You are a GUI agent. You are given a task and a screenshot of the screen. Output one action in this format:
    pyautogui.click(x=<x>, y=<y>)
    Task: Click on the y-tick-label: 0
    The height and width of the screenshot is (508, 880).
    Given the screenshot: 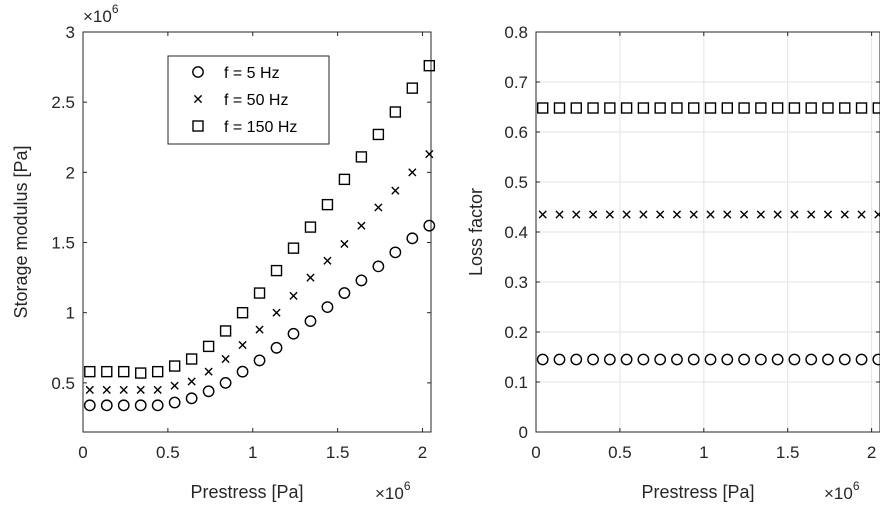 What is the action you would take?
    pyautogui.click(x=523, y=432)
    